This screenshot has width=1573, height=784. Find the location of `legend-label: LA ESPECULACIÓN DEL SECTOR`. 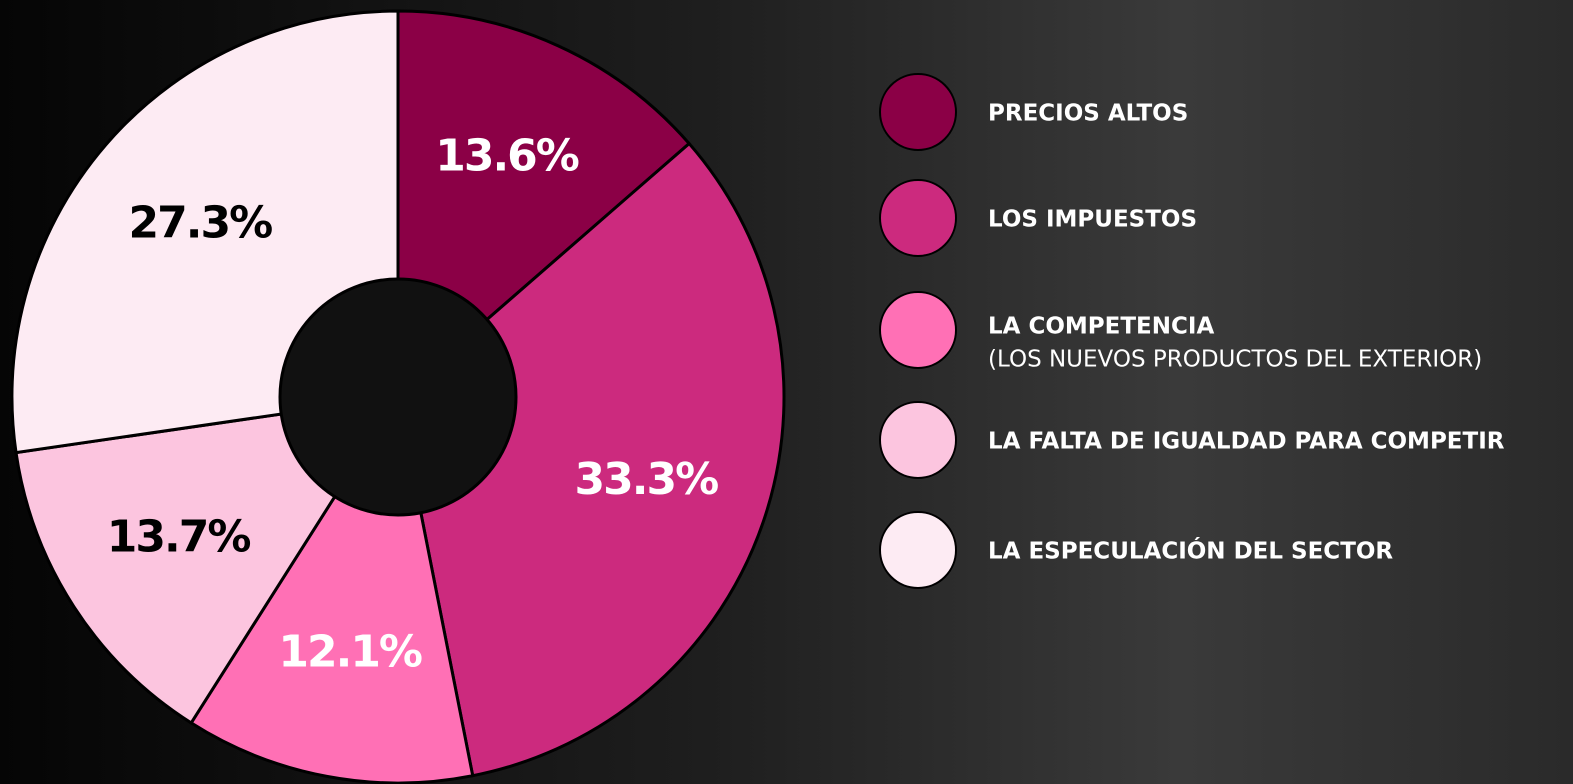

legend-label: LA ESPECULACIÓN DEL SECTOR is located at coordinates (1190, 551).